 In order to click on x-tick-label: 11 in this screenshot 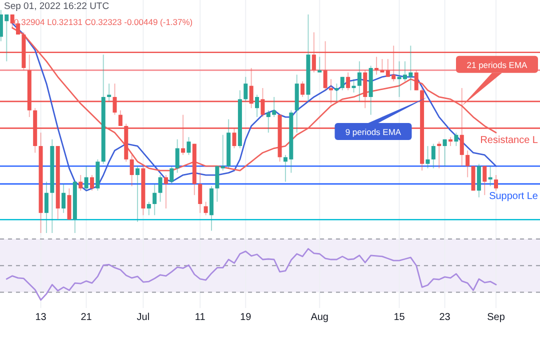, I will do `click(200, 317)`.